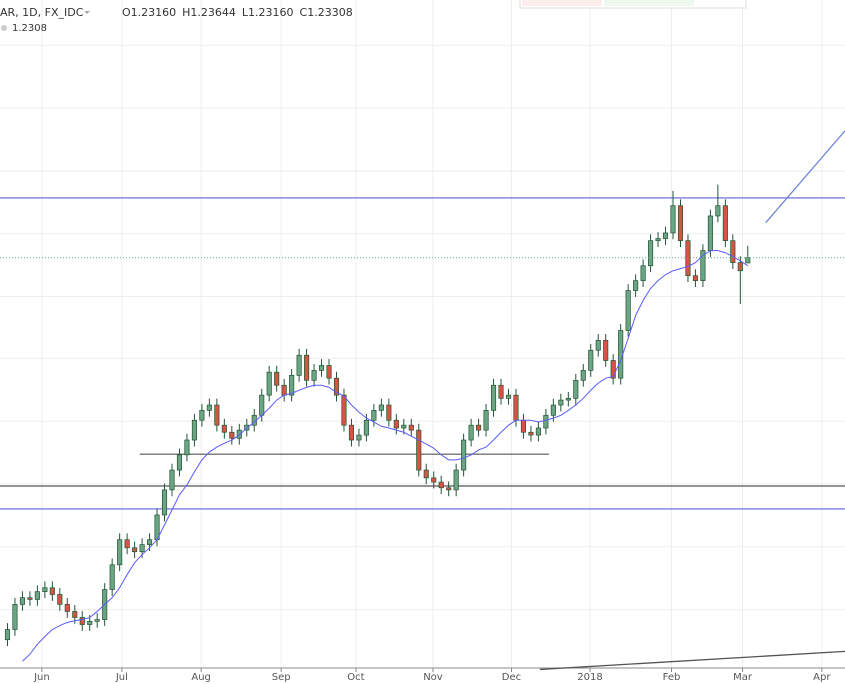 This screenshot has height=684, width=845. What do you see at coordinates (649, 3) in the screenshot?
I see `top-widget-buy` at bounding box center [649, 3].